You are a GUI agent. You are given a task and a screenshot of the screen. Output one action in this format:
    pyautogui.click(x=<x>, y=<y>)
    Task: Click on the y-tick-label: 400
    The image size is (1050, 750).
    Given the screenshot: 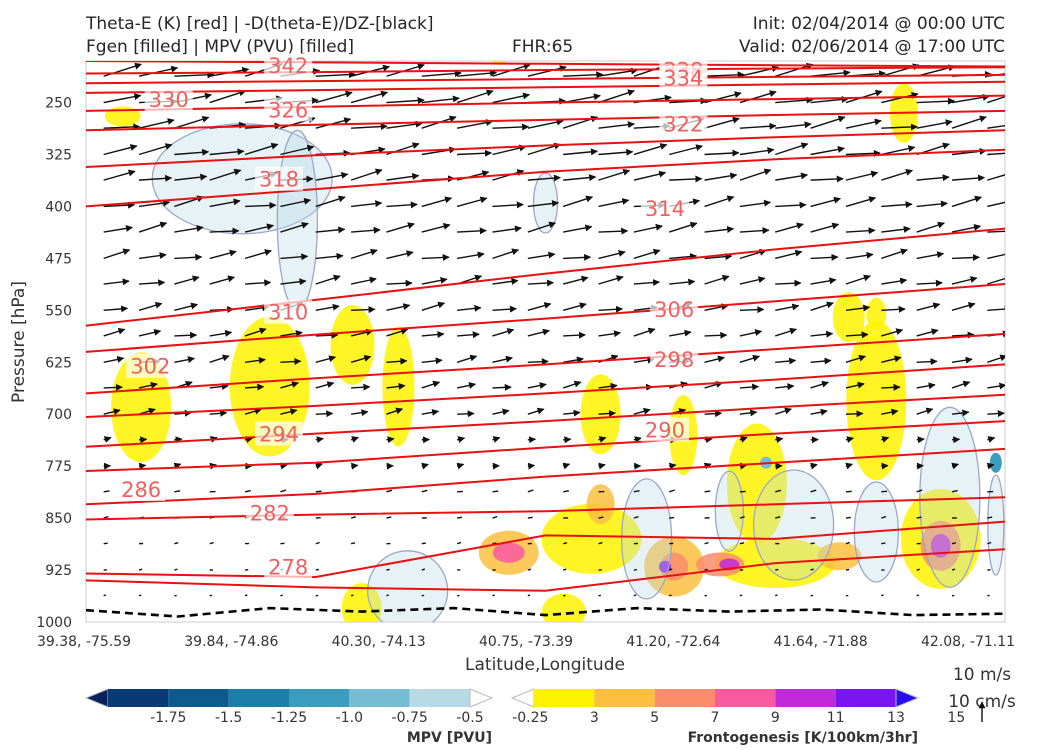 What is the action you would take?
    pyautogui.click(x=58, y=207)
    